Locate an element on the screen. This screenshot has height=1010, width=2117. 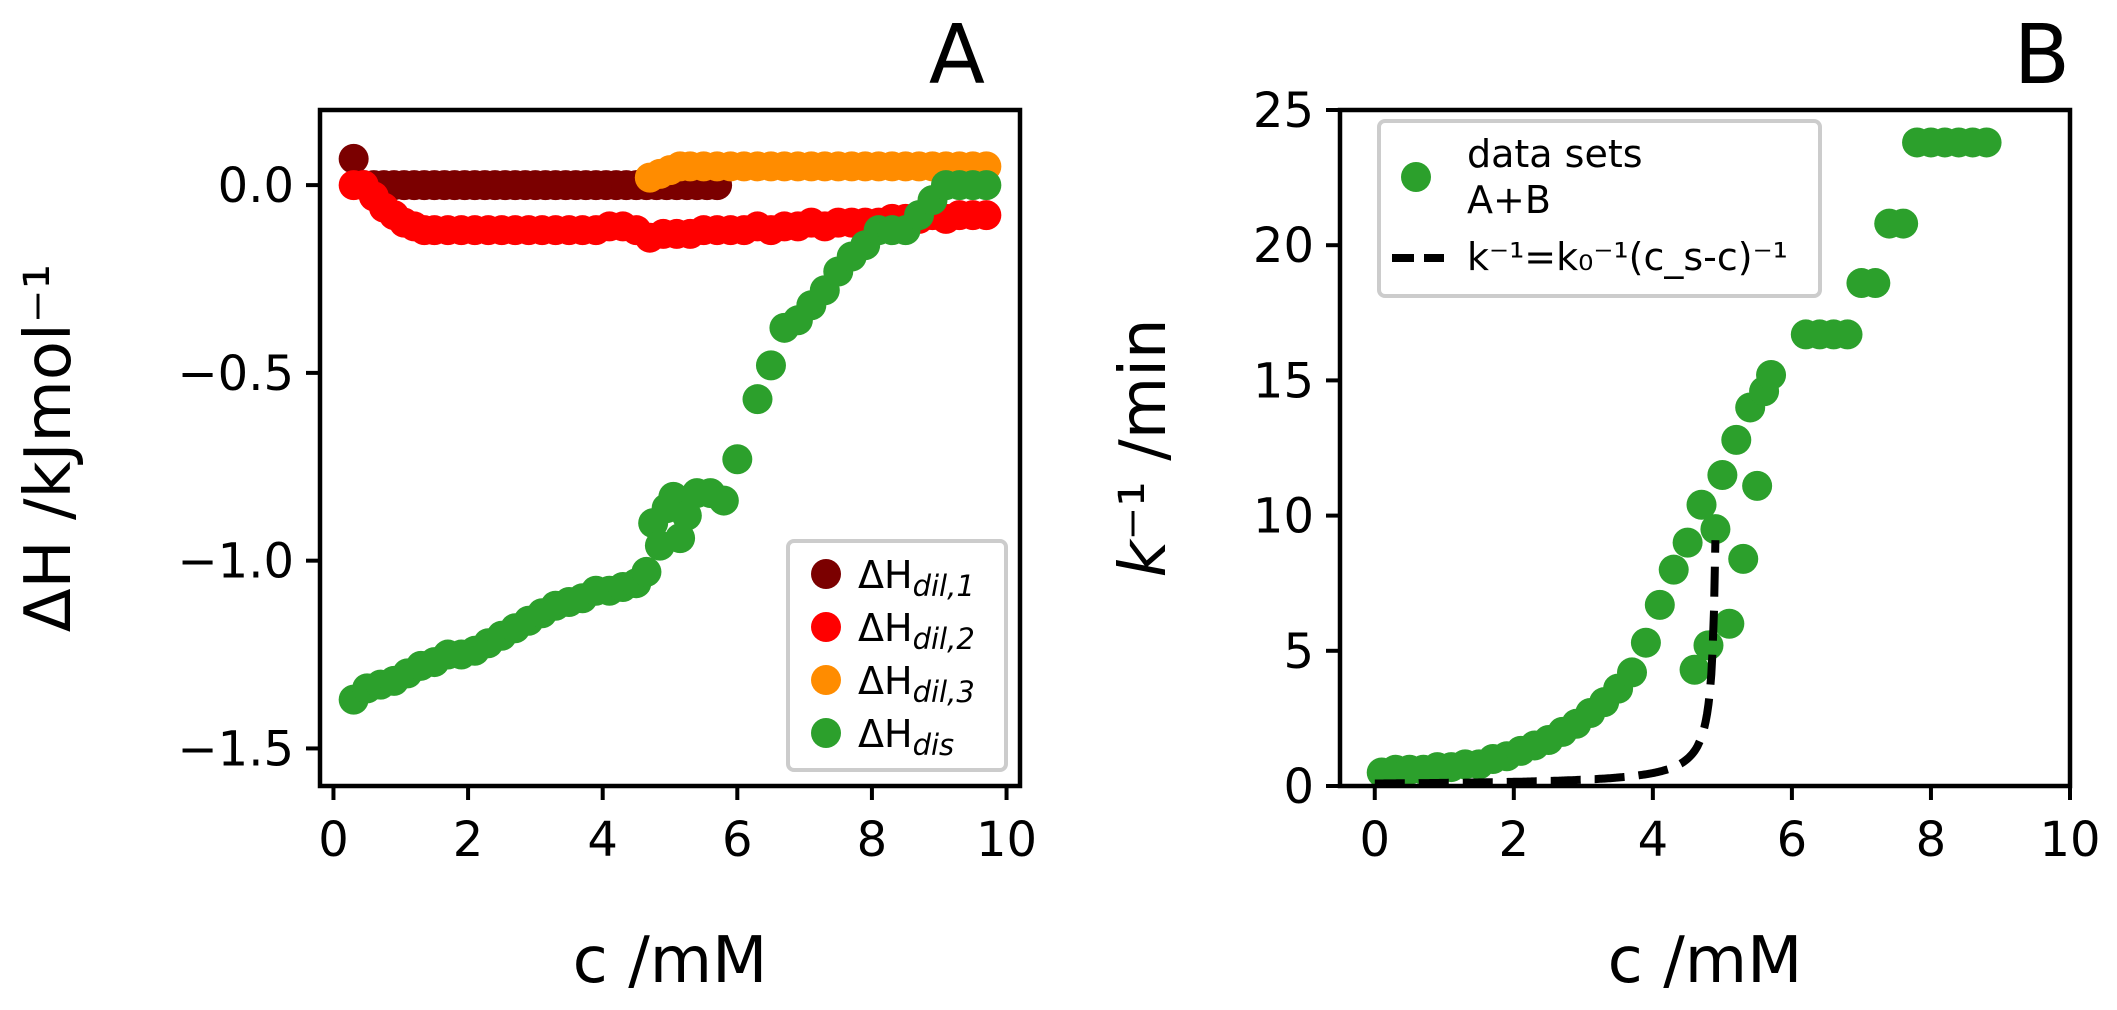
y-tick-label: 15 is located at coordinates (1283, 381).